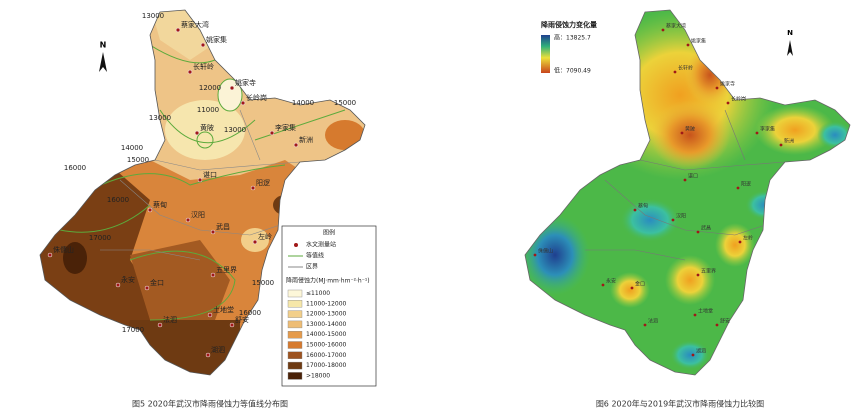 The height and width of the screenshot is (419, 852). Describe the element at coordinates (727, 84) in the screenshot. I see `place-label: 姚家寺` at that location.